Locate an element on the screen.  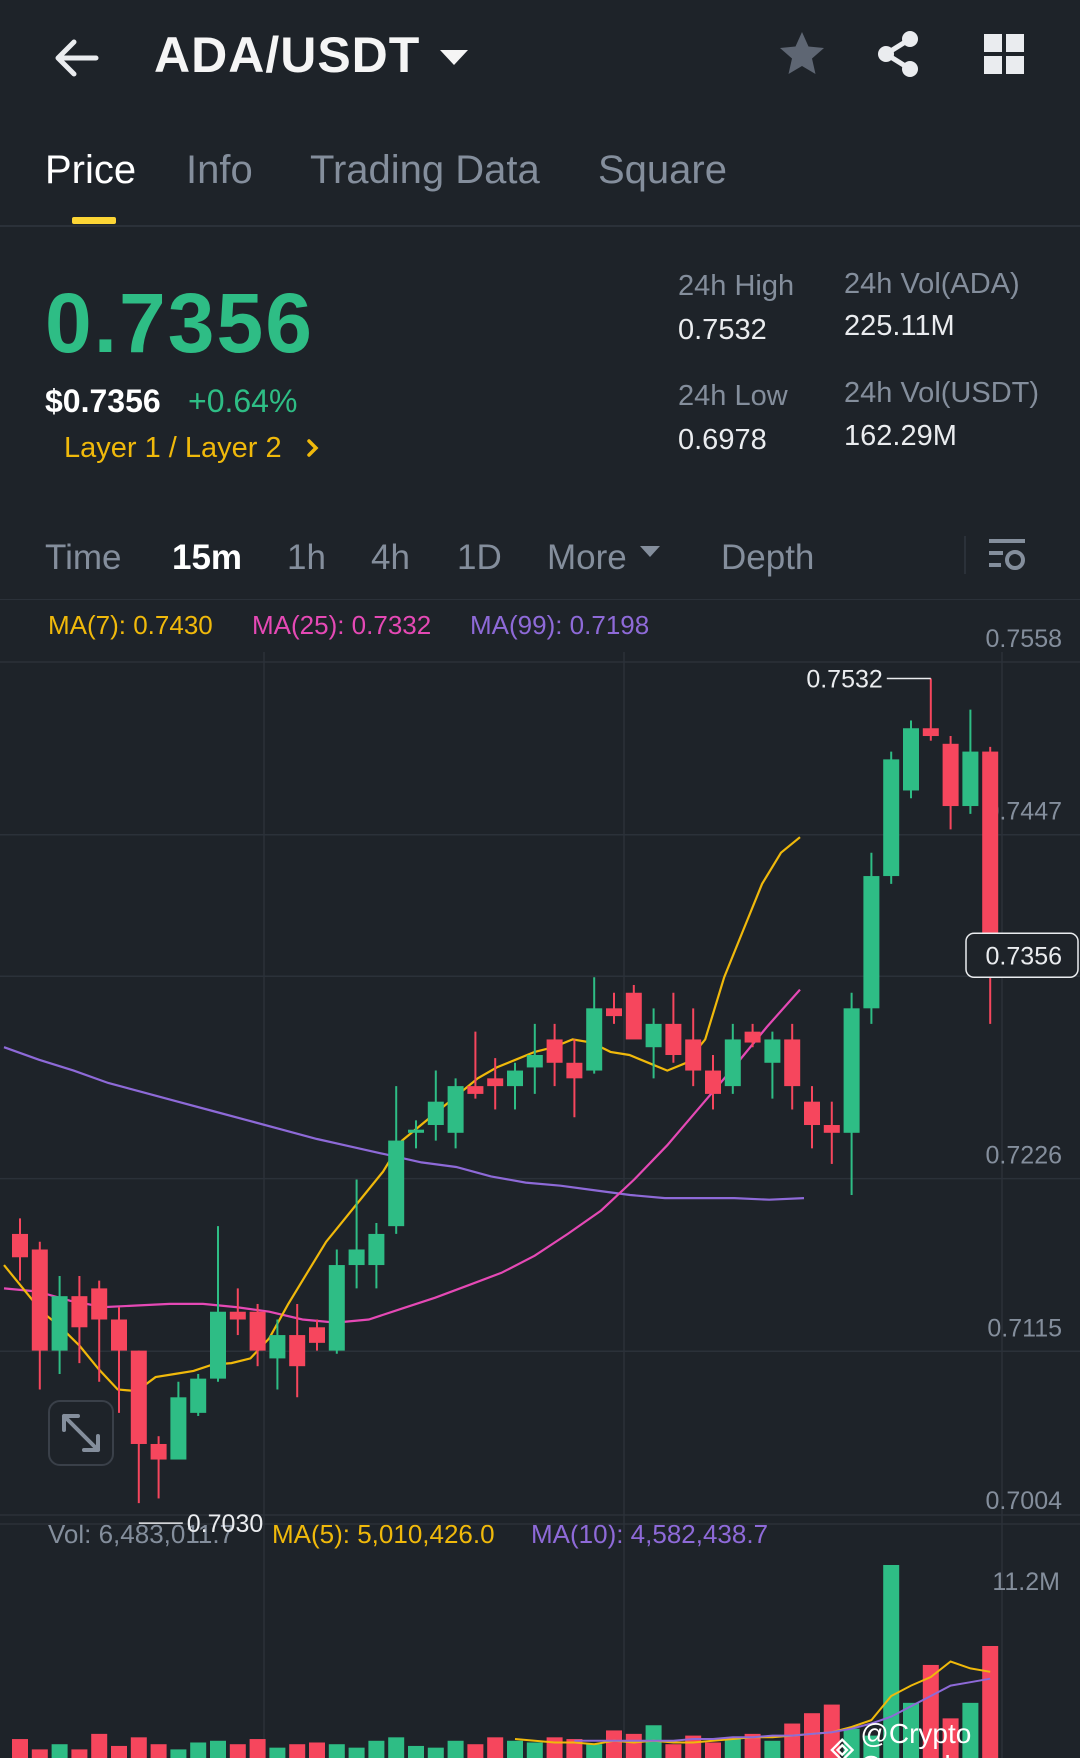
pair-name: ADA/USDT is located at coordinates (287, 55).